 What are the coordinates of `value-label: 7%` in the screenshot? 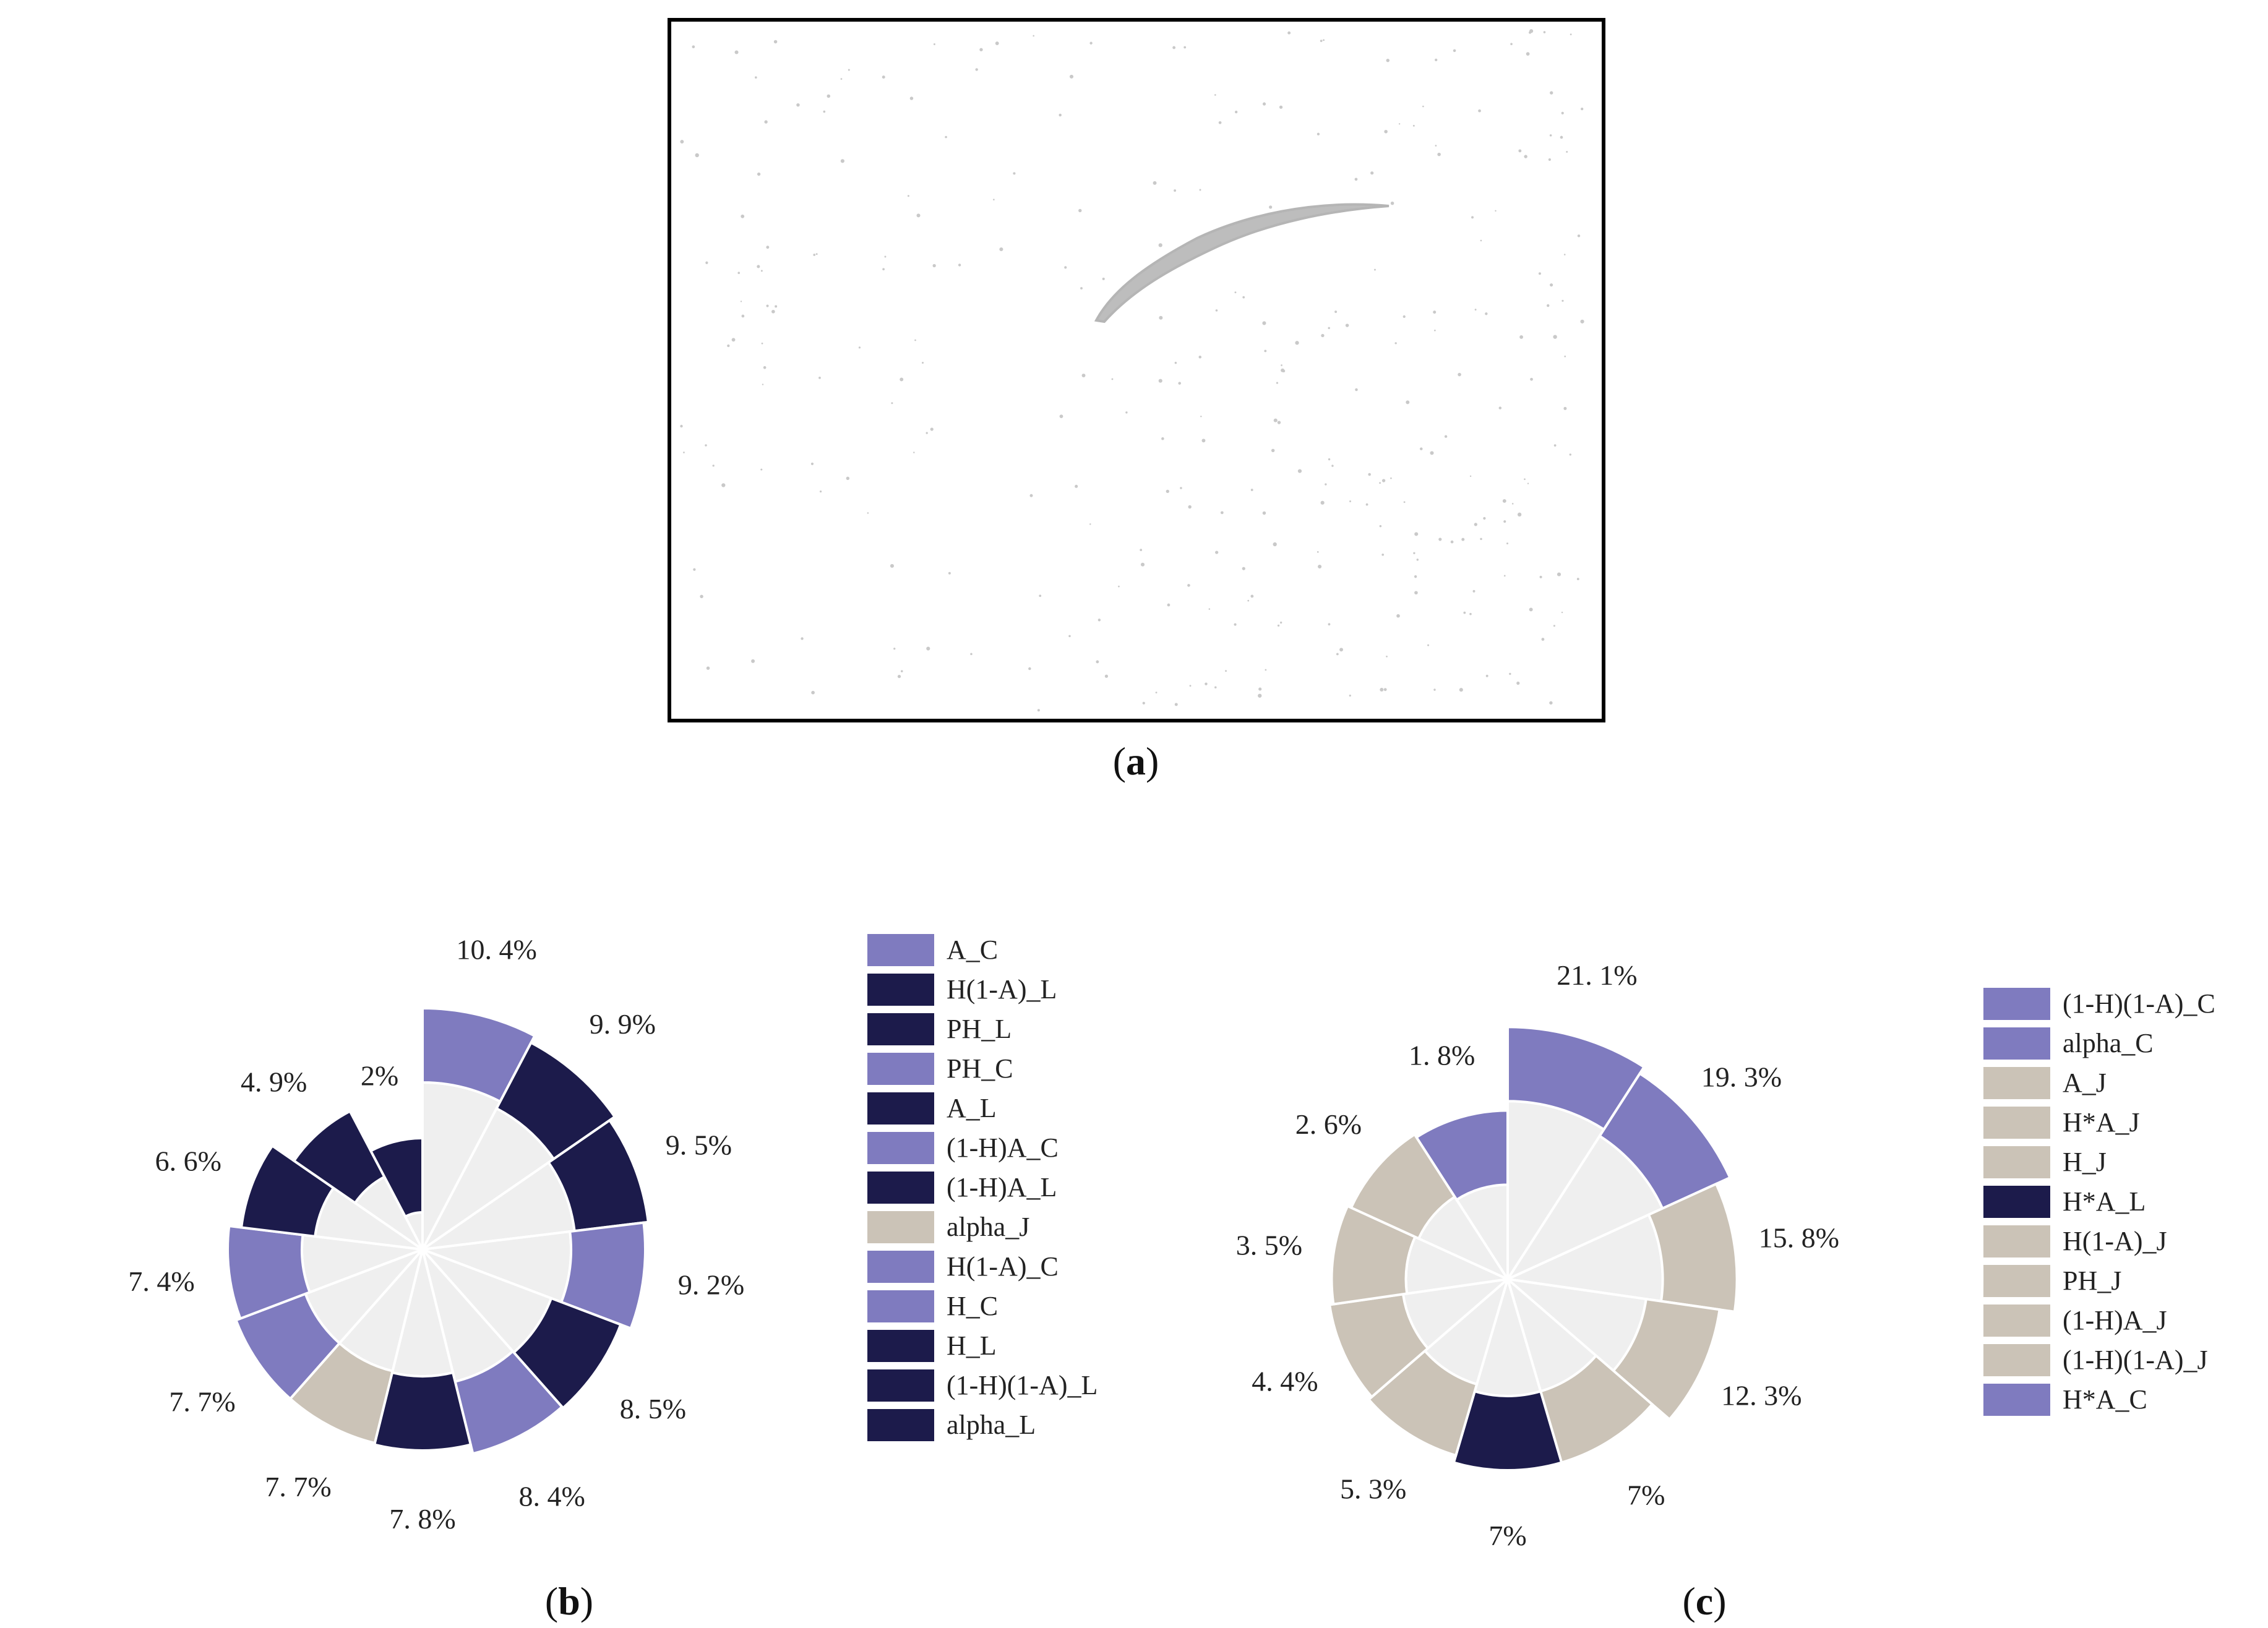 It's located at (1646, 1495).